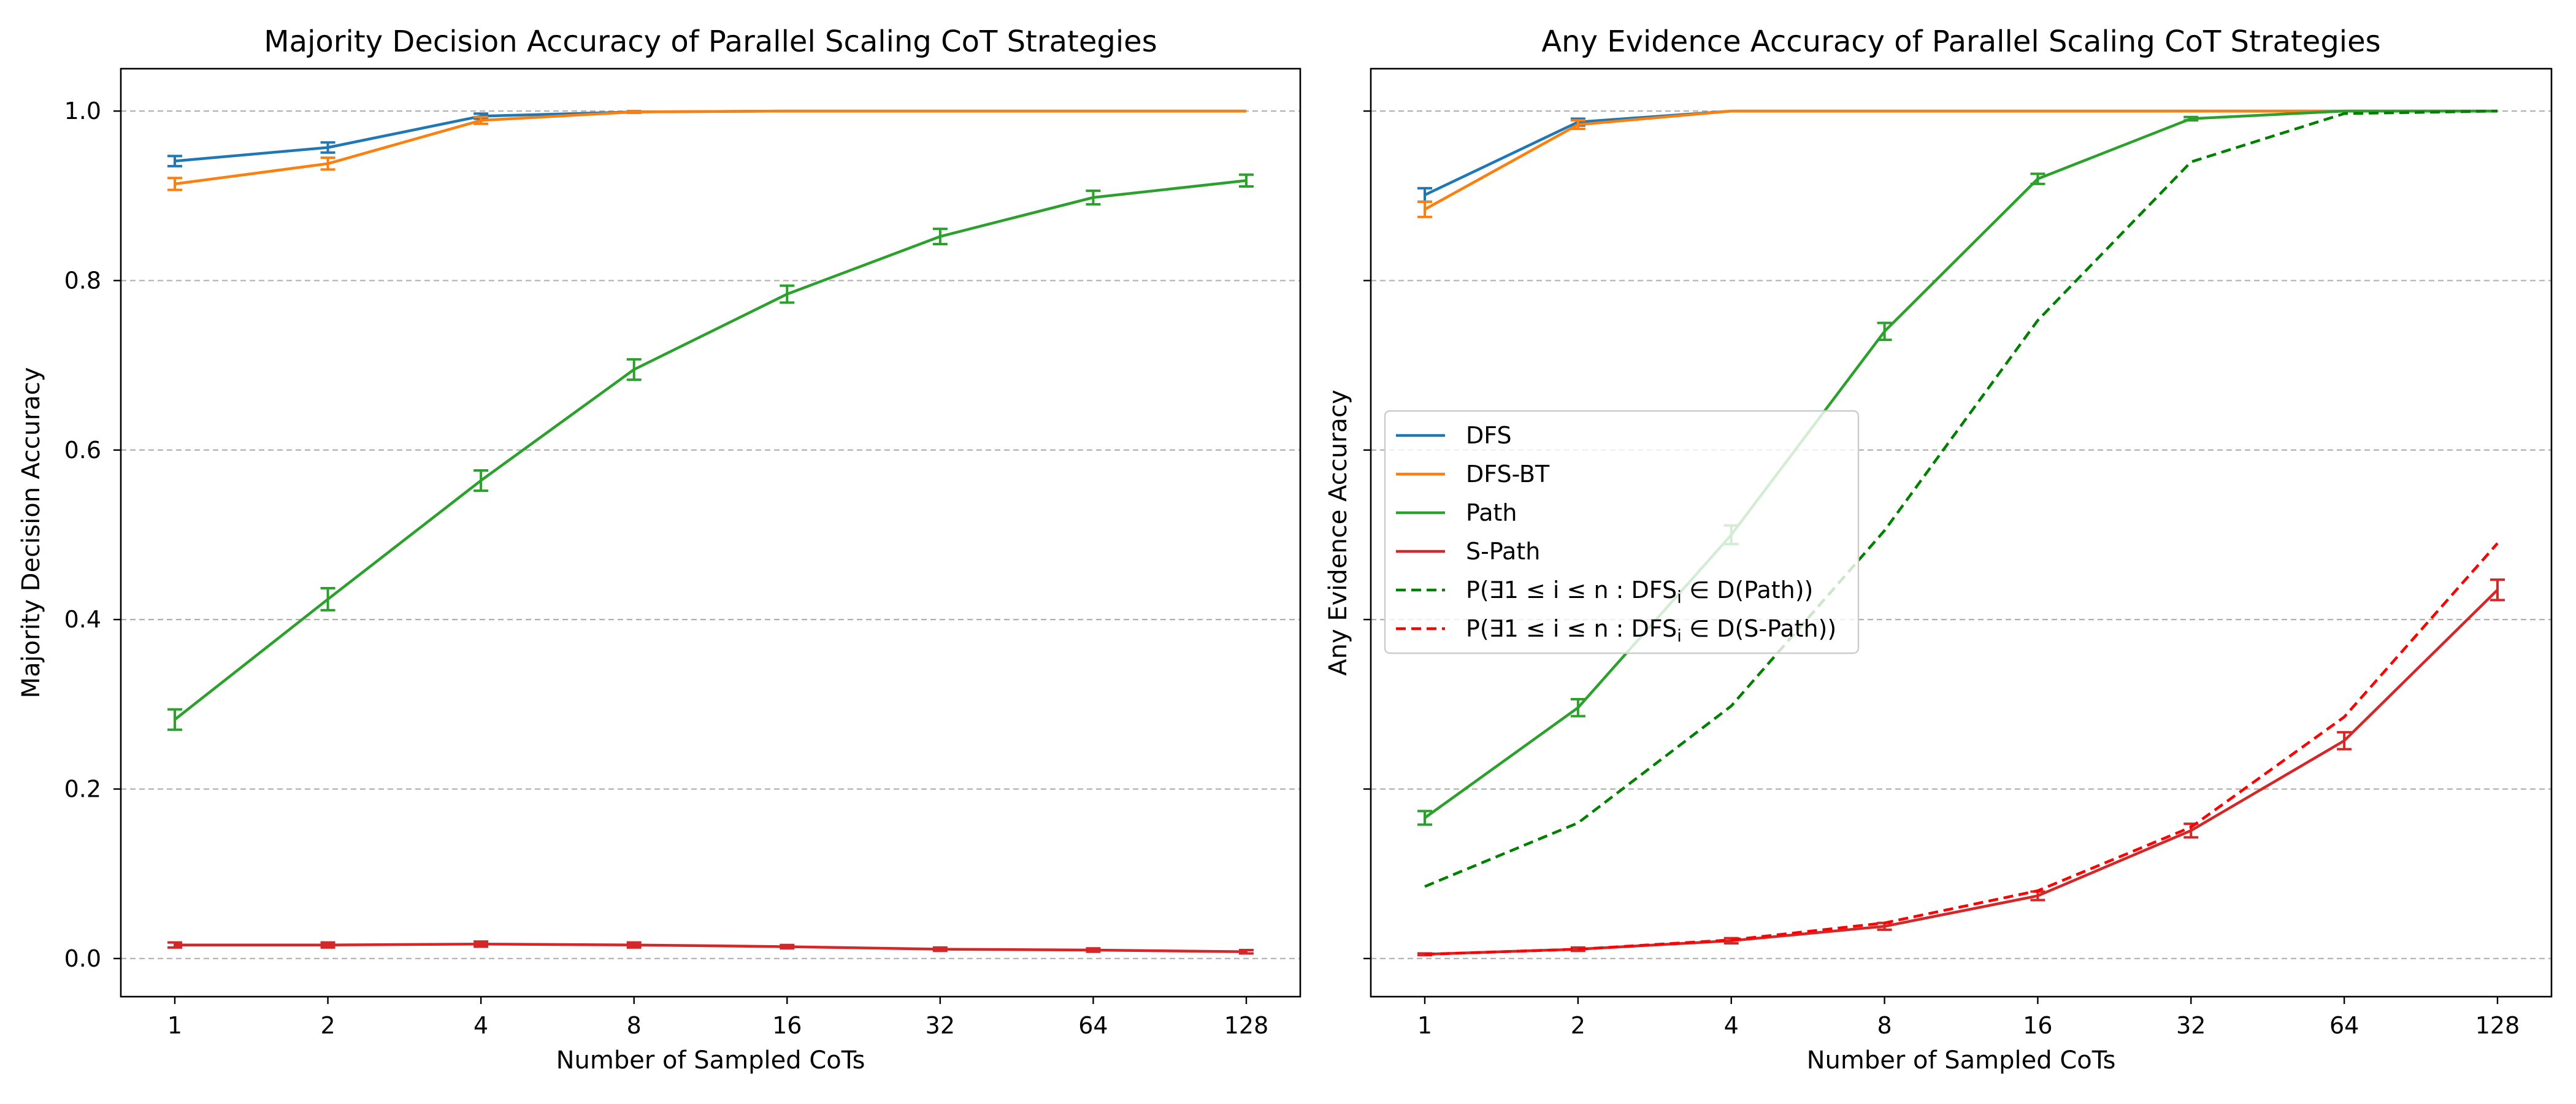  Describe the element at coordinates (1338, 532) in the screenshot. I see `y-axis-label: Any Evidence Accuracy` at that location.